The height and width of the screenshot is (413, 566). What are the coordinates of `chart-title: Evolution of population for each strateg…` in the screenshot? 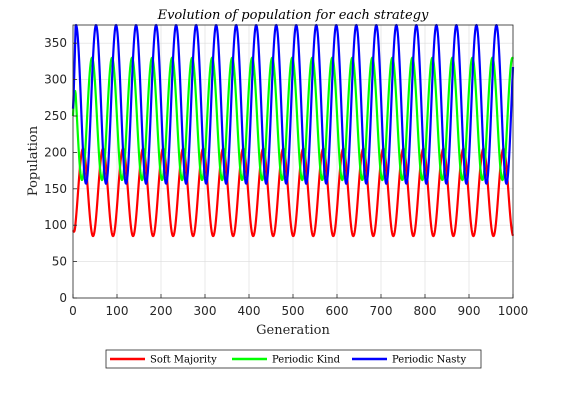 It's located at (293, 15).